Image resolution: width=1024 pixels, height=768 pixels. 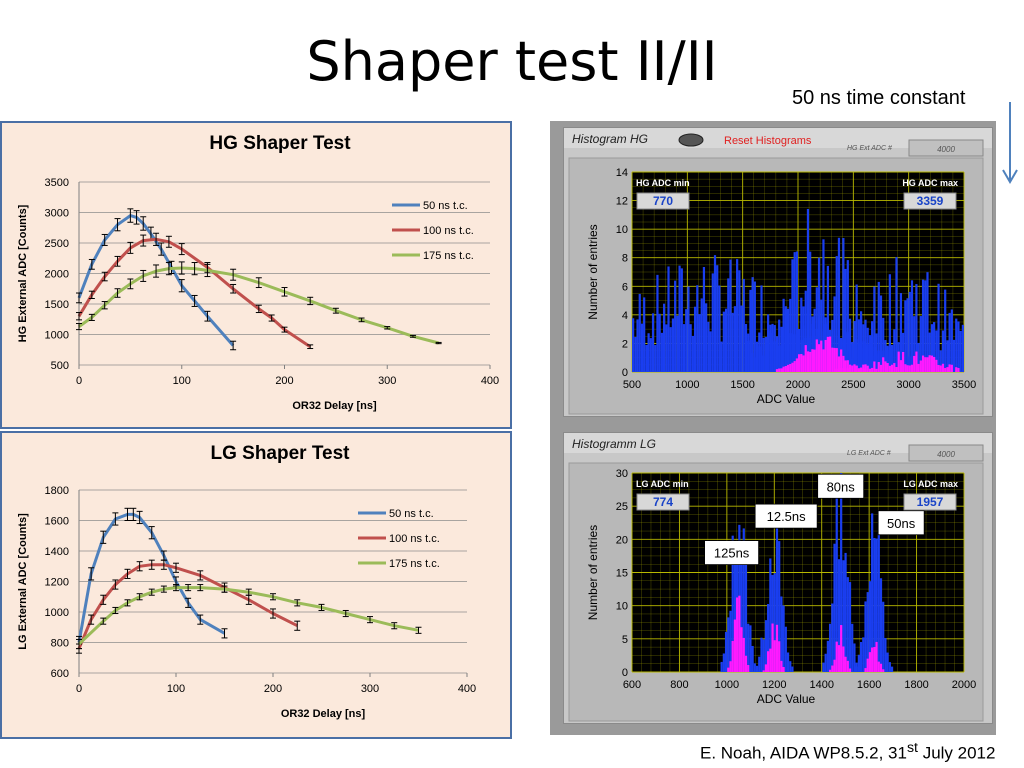 I want to click on y-axis-label: HG External ADC [Counts], so click(x=23, y=273).